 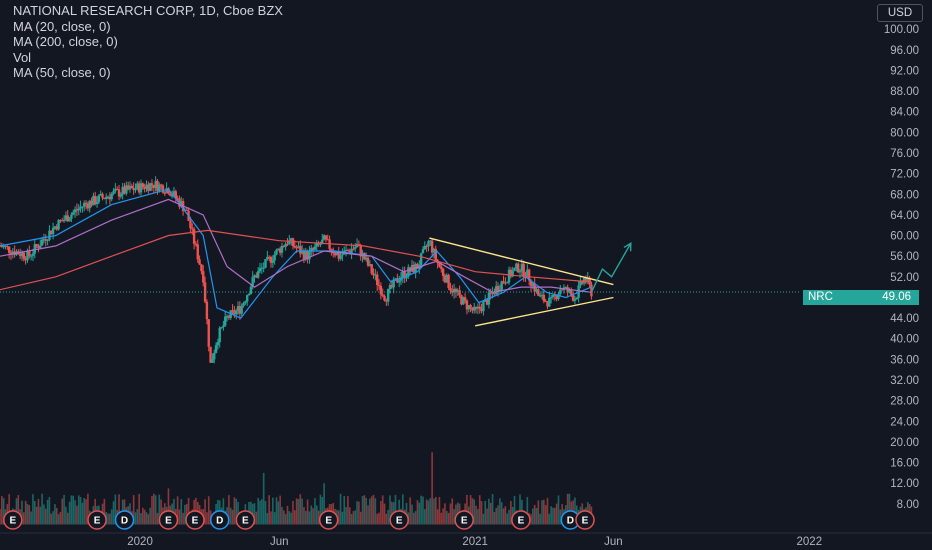 I want to click on legend-ma50: MA (50, close, 0), so click(x=62, y=72).